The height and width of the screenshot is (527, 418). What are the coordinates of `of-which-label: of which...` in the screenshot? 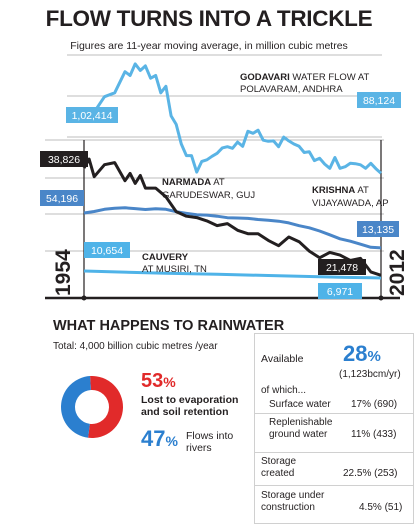 It's located at (284, 390).